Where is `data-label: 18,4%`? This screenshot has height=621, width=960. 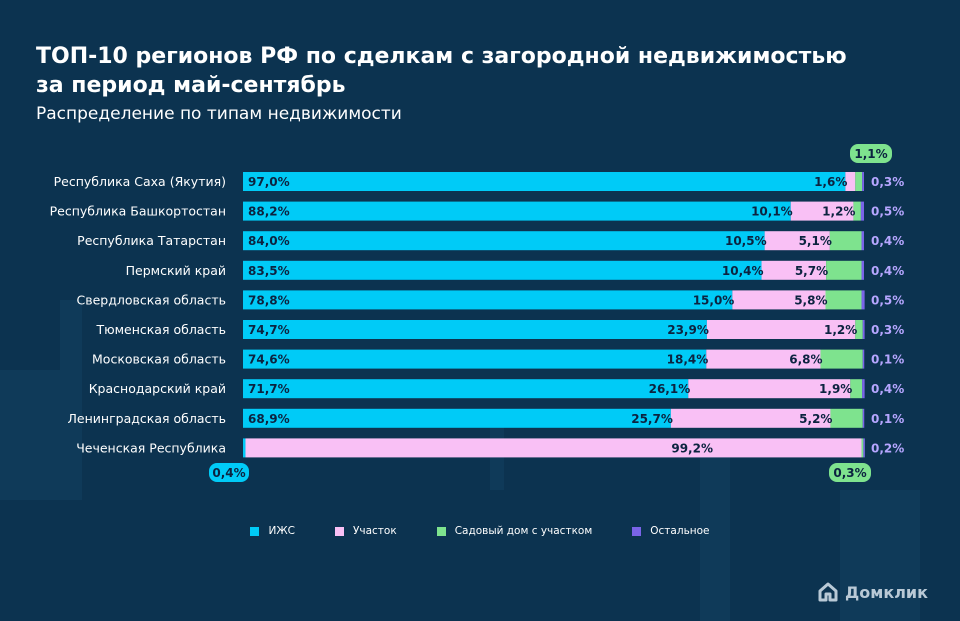 data-label: 18,4% is located at coordinates (688, 360).